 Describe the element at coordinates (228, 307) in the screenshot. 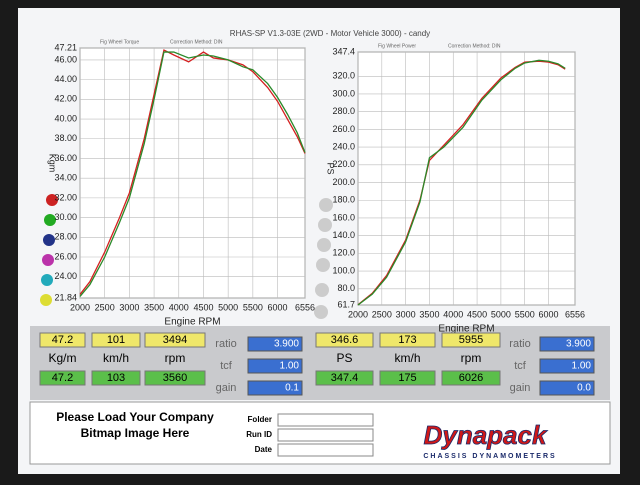

I see `x-tick-label: 5000` at that location.